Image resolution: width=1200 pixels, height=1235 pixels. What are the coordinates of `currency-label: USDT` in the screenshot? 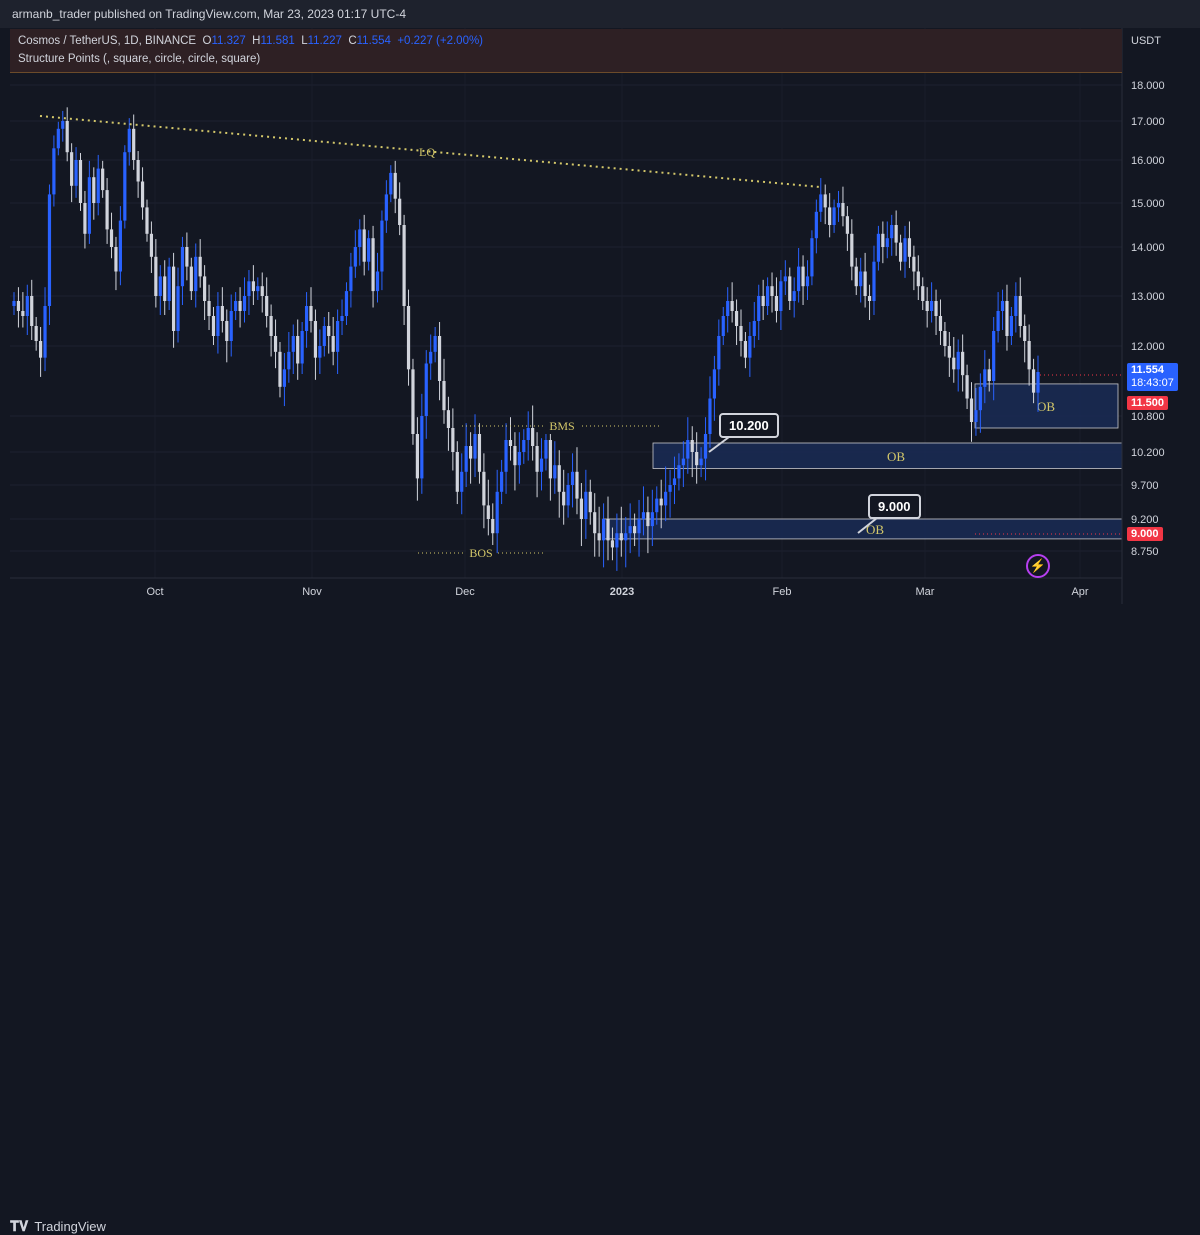 It's located at (1146, 41).